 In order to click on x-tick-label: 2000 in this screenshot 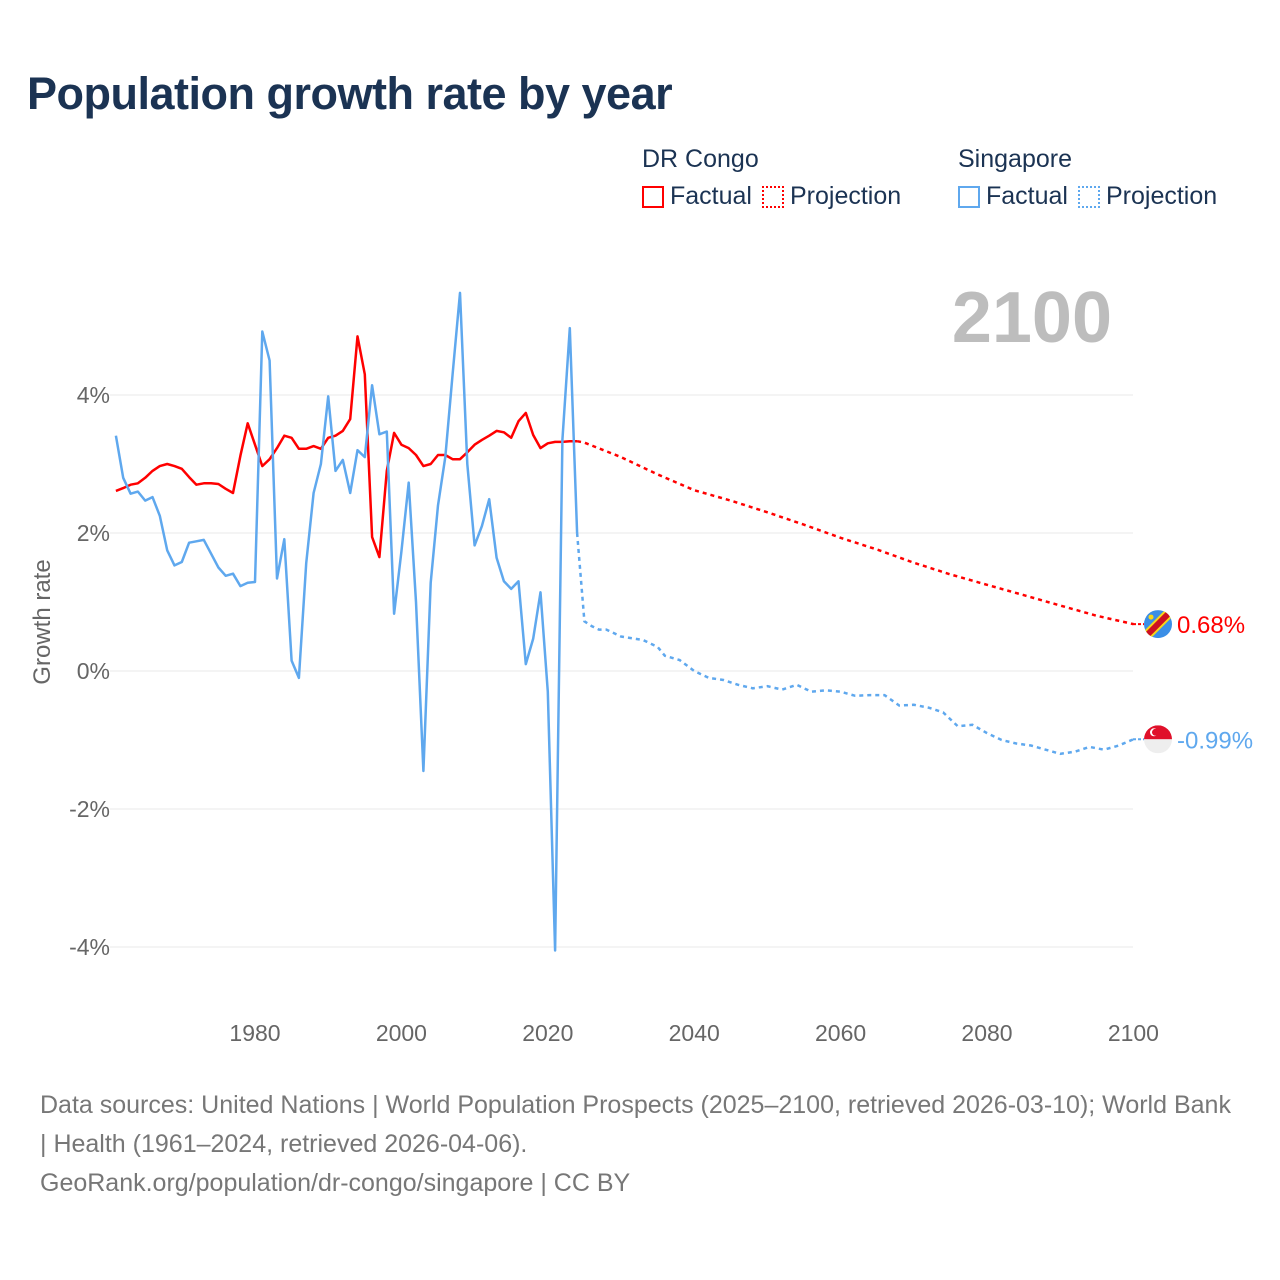, I will do `click(401, 1033)`.